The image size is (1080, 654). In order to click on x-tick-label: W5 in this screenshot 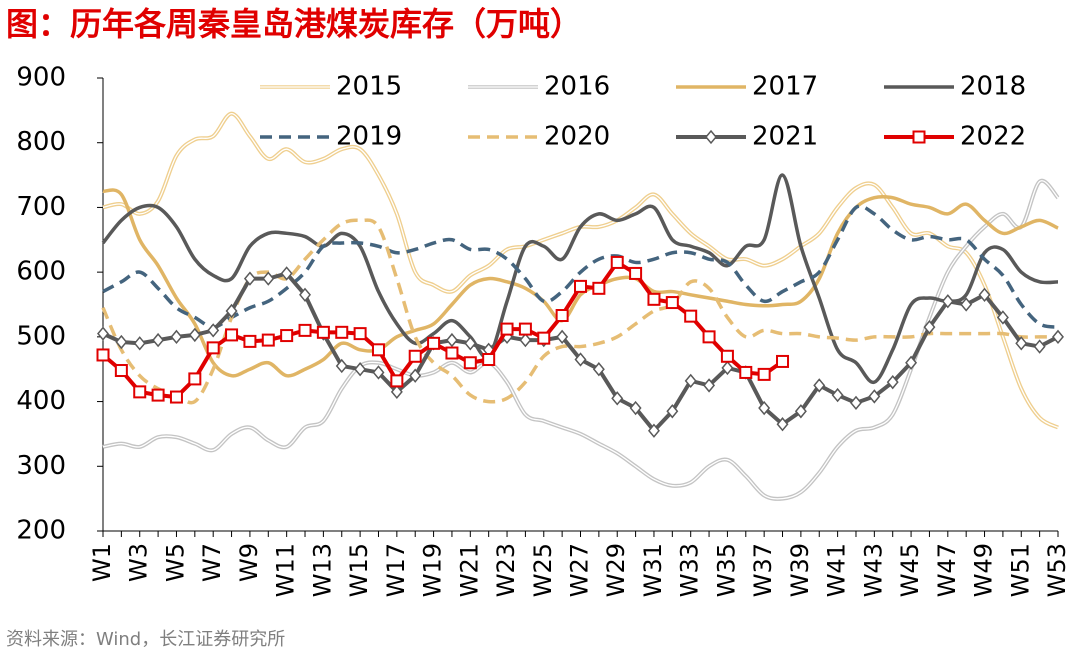, I will do `click(175, 562)`.